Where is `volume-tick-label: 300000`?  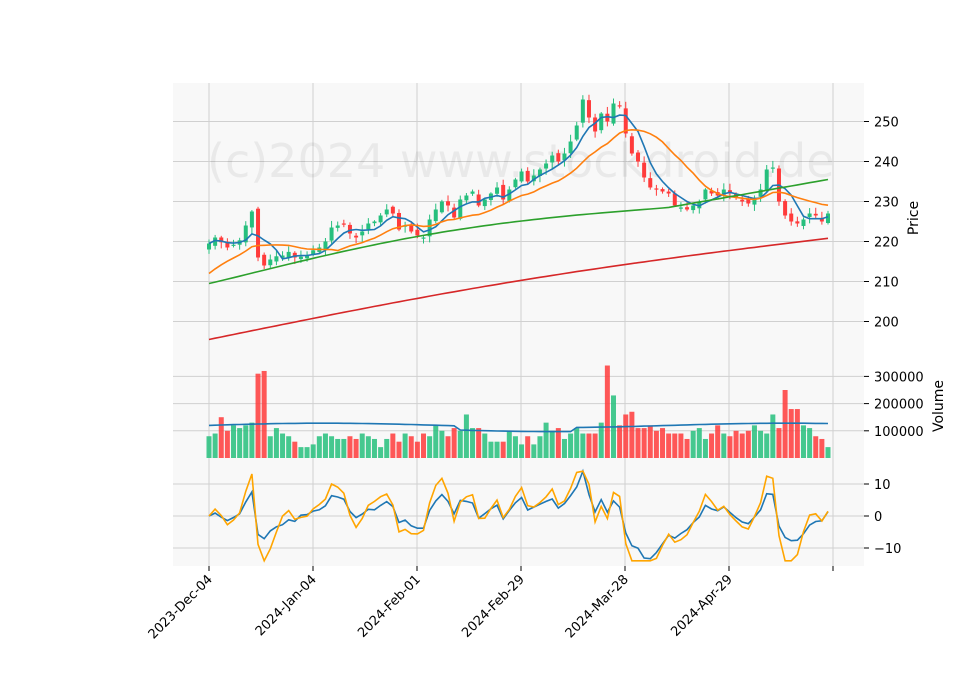 volume-tick-label: 300000 is located at coordinates (899, 377).